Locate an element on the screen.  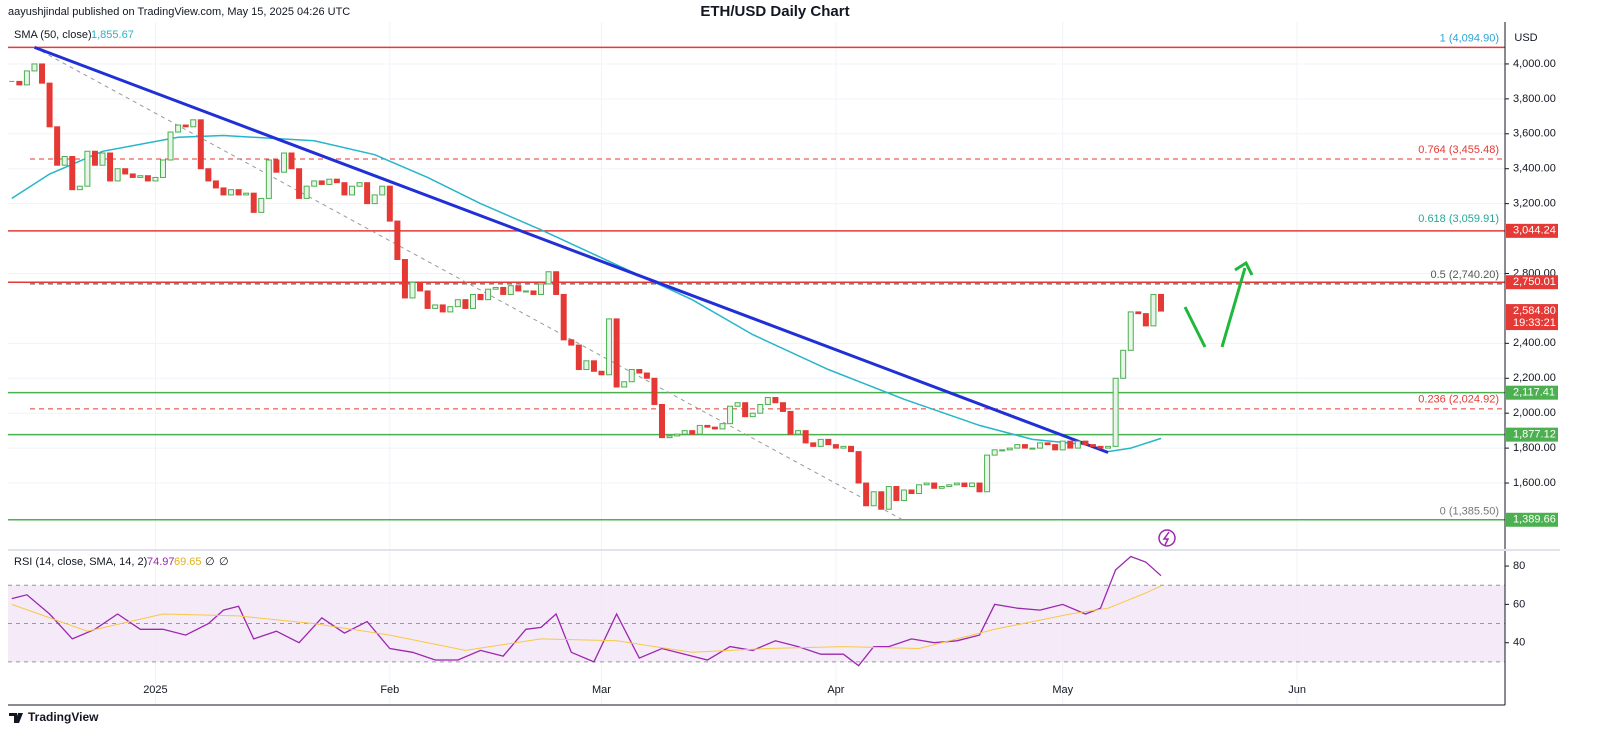
rsi-value: 74.97 is located at coordinates (161, 562).